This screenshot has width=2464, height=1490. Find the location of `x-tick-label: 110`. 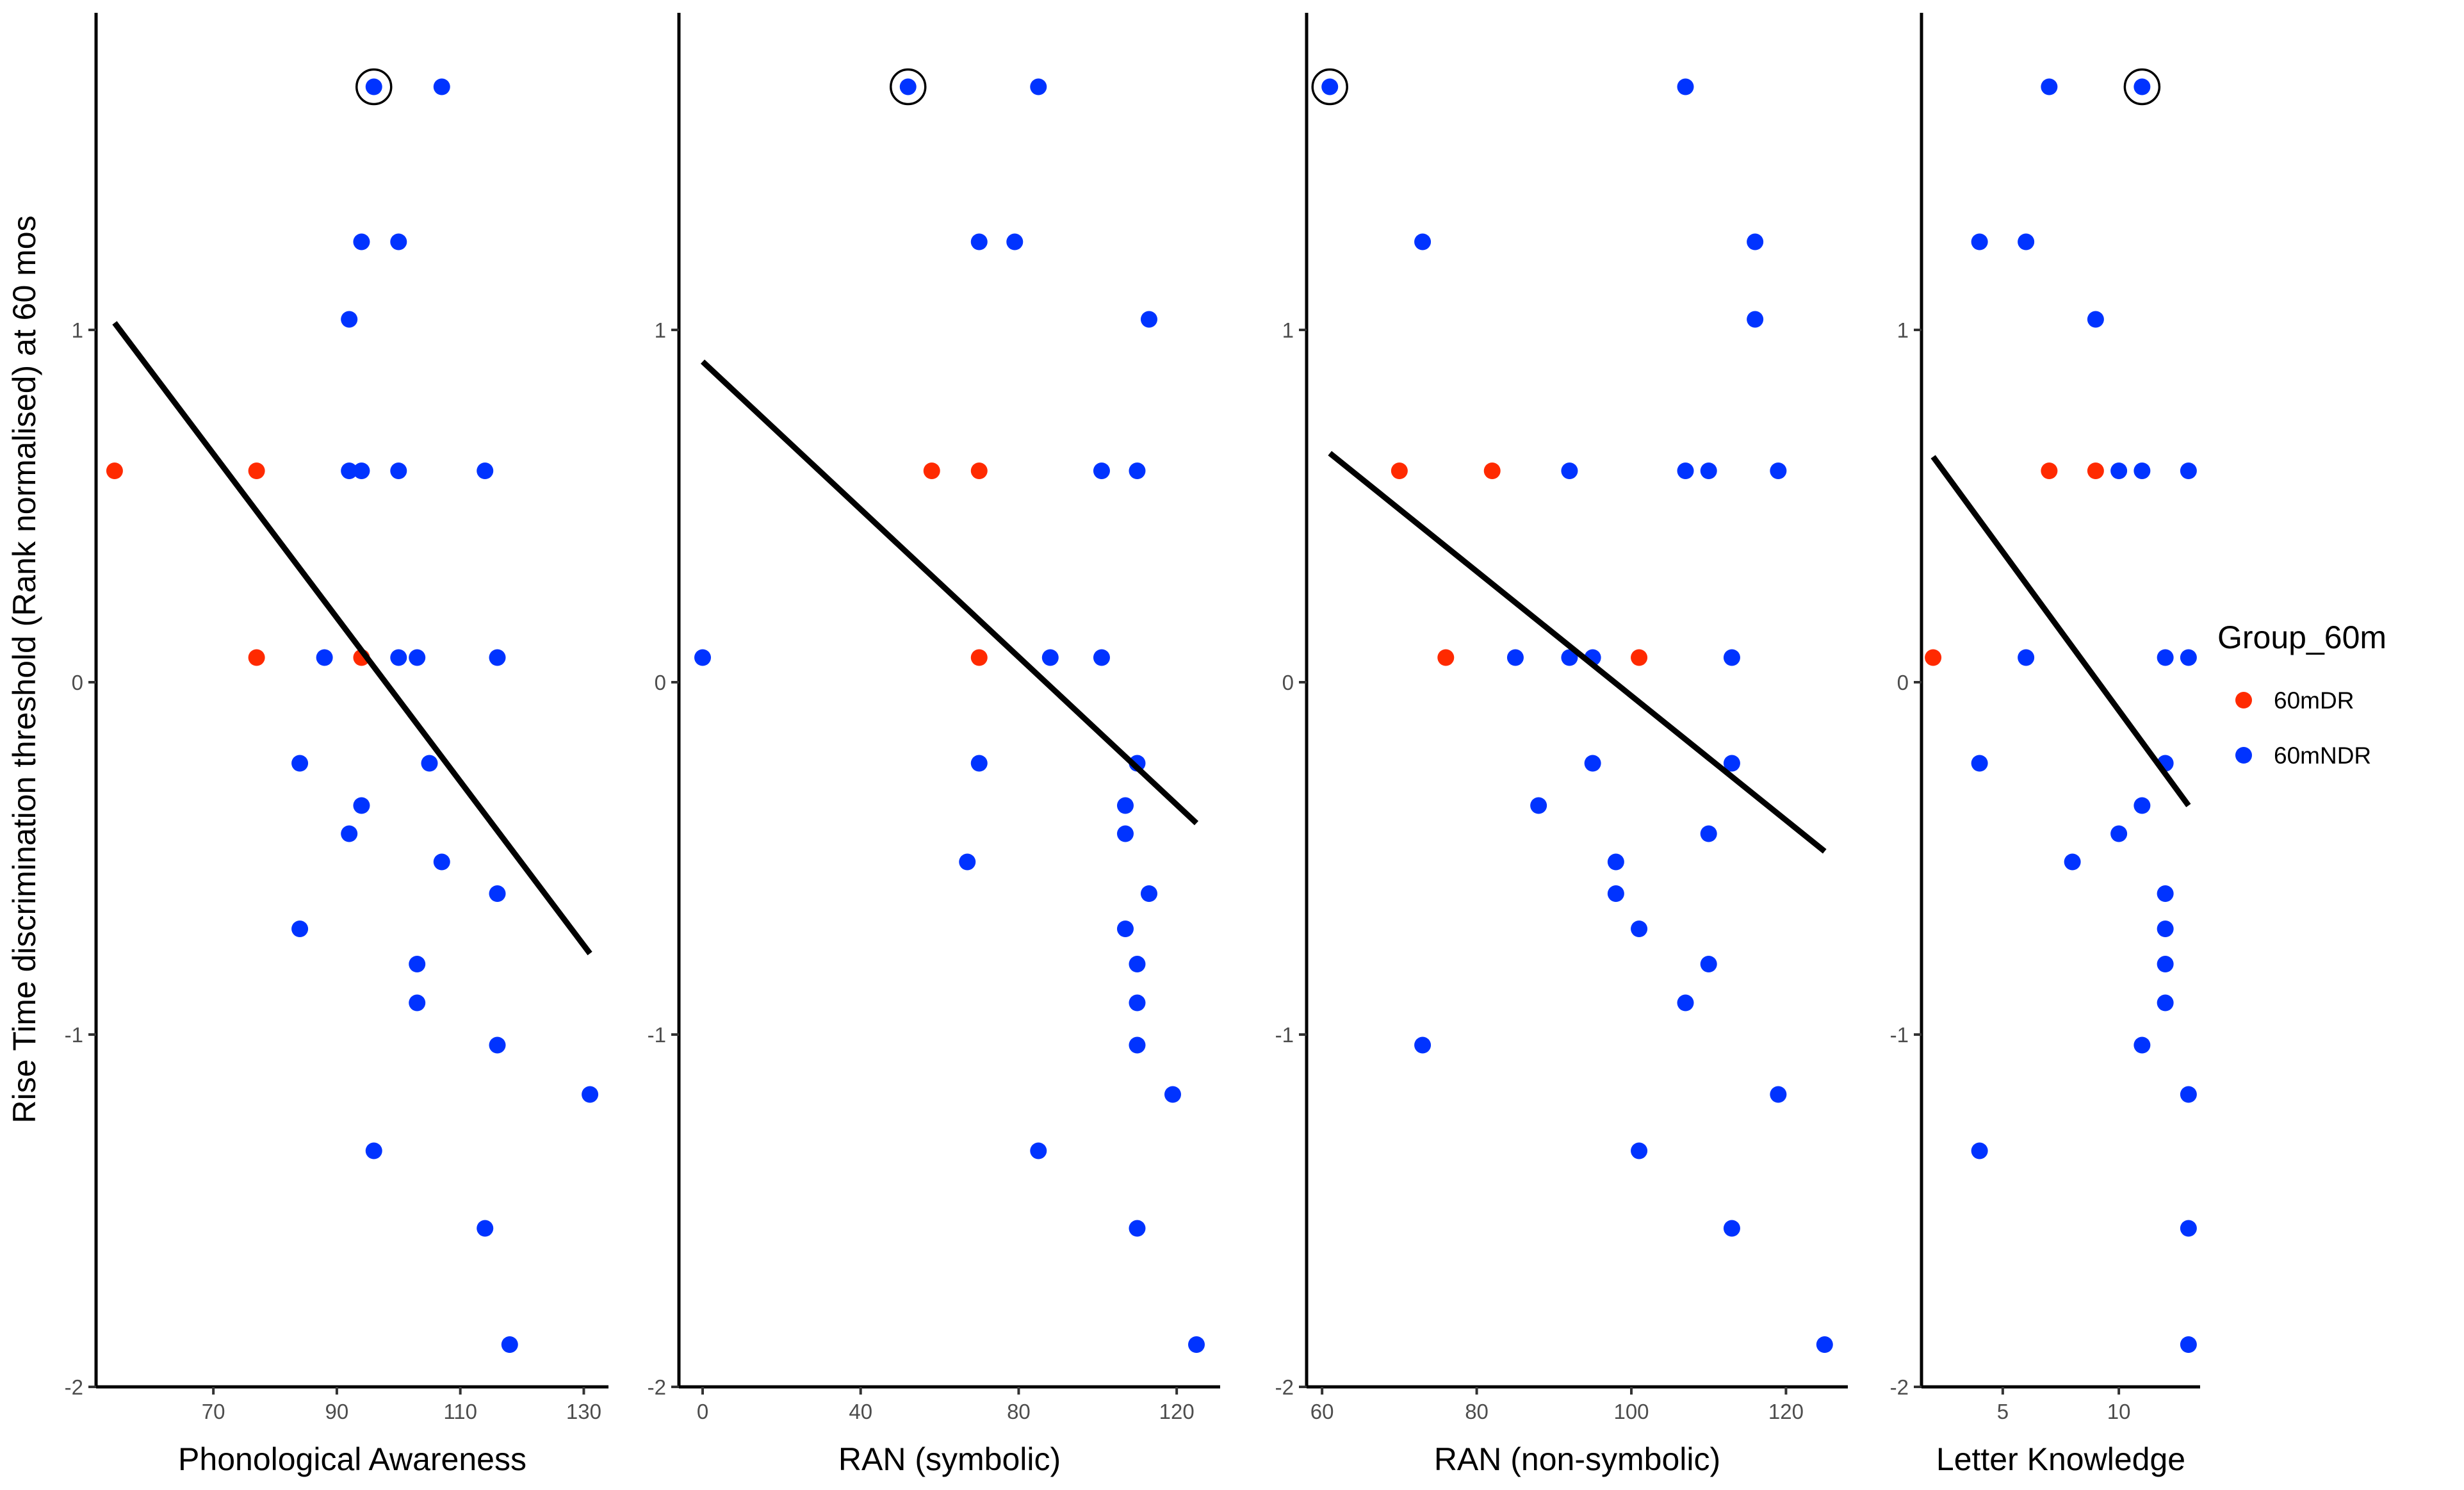

x-tick-label: 110 is located at coordinates (460, 1411).